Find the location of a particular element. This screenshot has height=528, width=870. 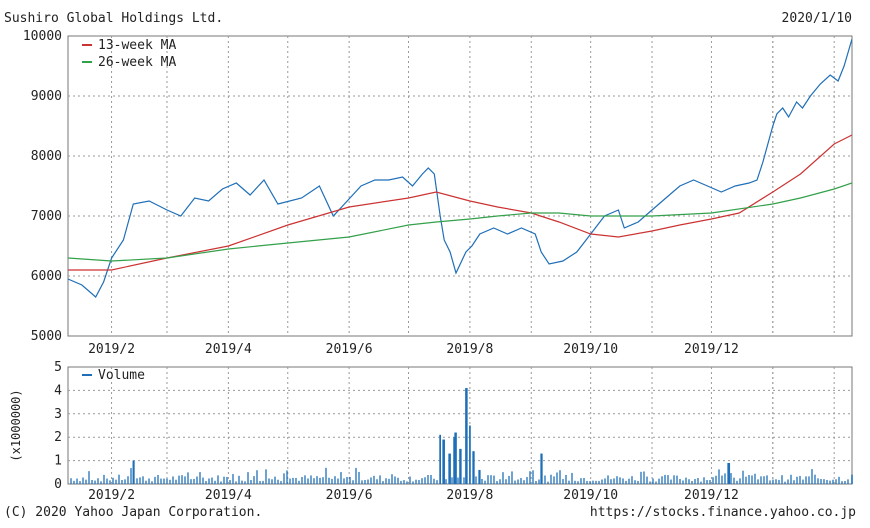

volume-x-tick: 2019/2 is located at coordinates (111, 495).